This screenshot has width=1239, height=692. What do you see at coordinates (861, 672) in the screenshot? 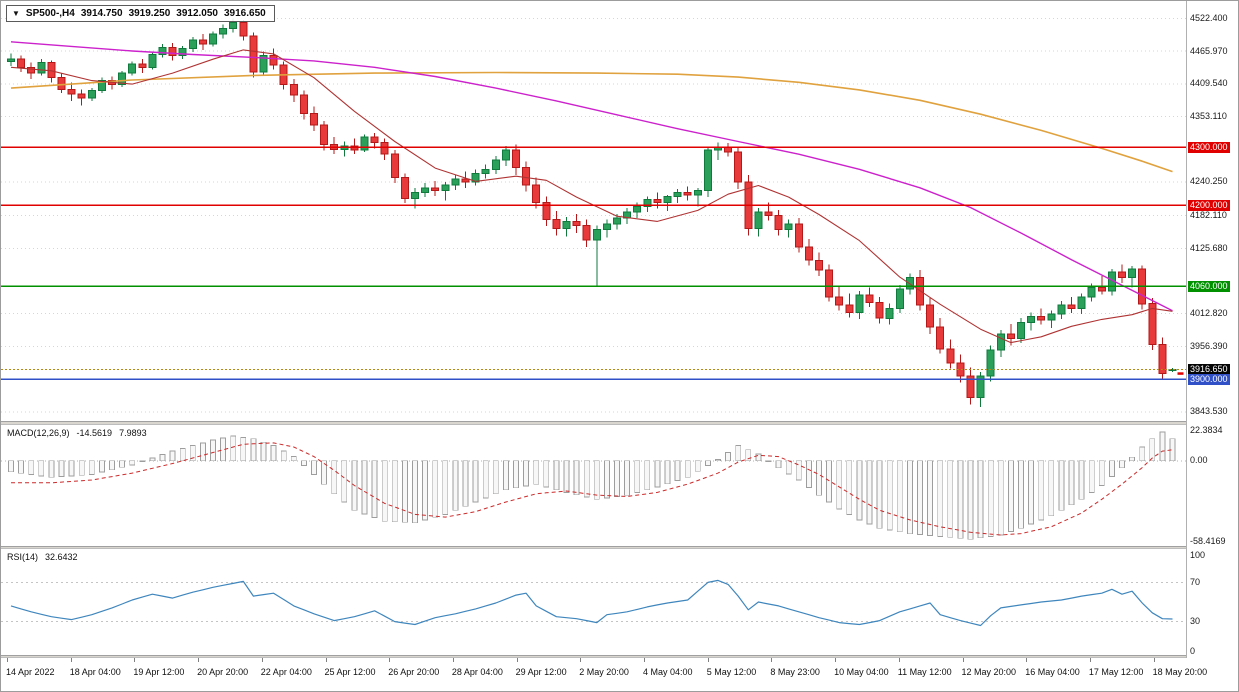
I see `time-label: 10 May 04:00` at bounding box center [861, 672].